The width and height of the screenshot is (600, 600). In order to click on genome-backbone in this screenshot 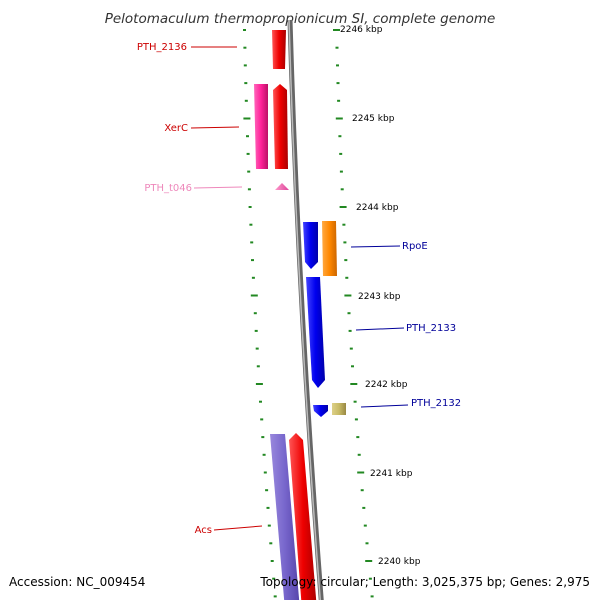, I will do `click(305, 309)`.